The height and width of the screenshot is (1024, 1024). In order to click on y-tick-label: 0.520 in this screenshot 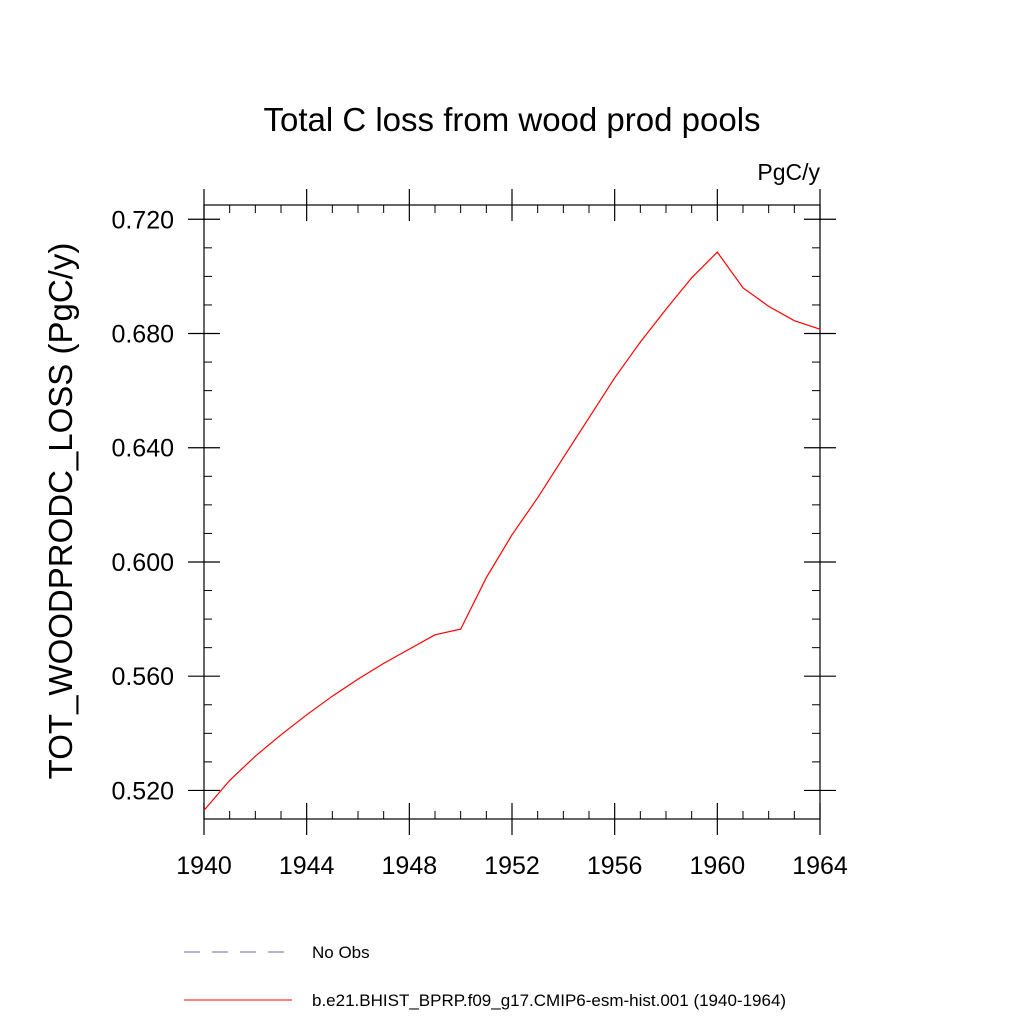, I will do `click(142, 791)`.